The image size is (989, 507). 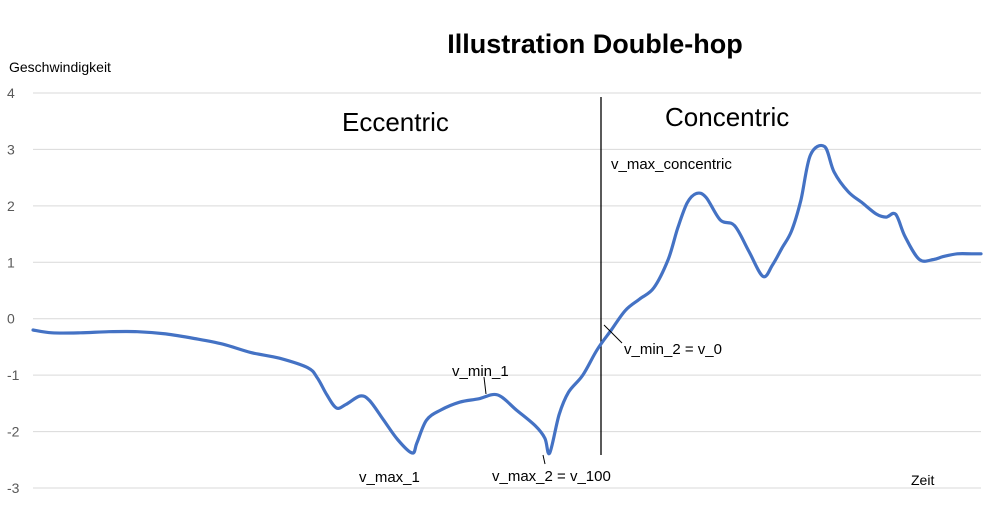 I want to click on x-axis-label: Zeit, so click(x=922, y=480).